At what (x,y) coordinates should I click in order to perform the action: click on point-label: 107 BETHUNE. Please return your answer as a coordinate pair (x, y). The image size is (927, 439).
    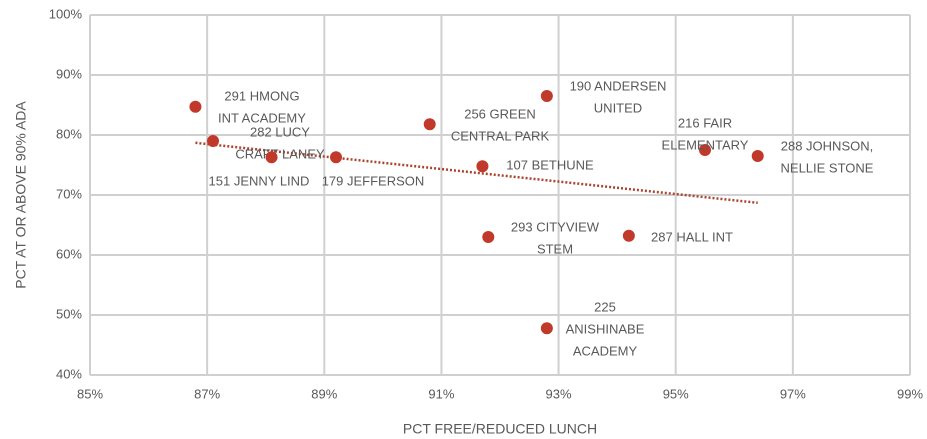
    Looking at the image, I should click on (550, 164).